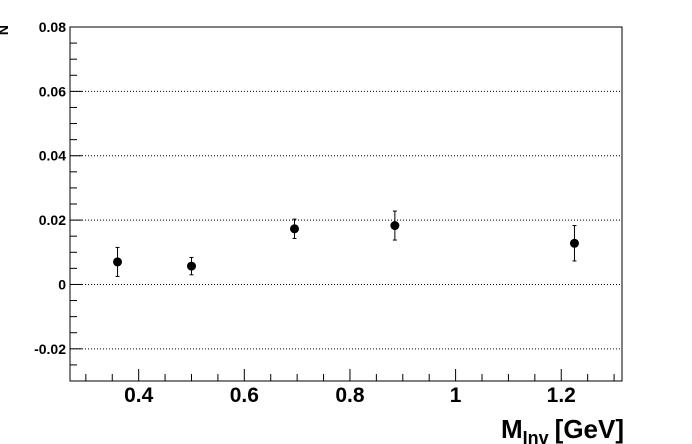  What do you see at coordinates (536, 436) in the screenshot?
I see `x-axis-title-subscript: Inv` at bounding box center [536, 436].